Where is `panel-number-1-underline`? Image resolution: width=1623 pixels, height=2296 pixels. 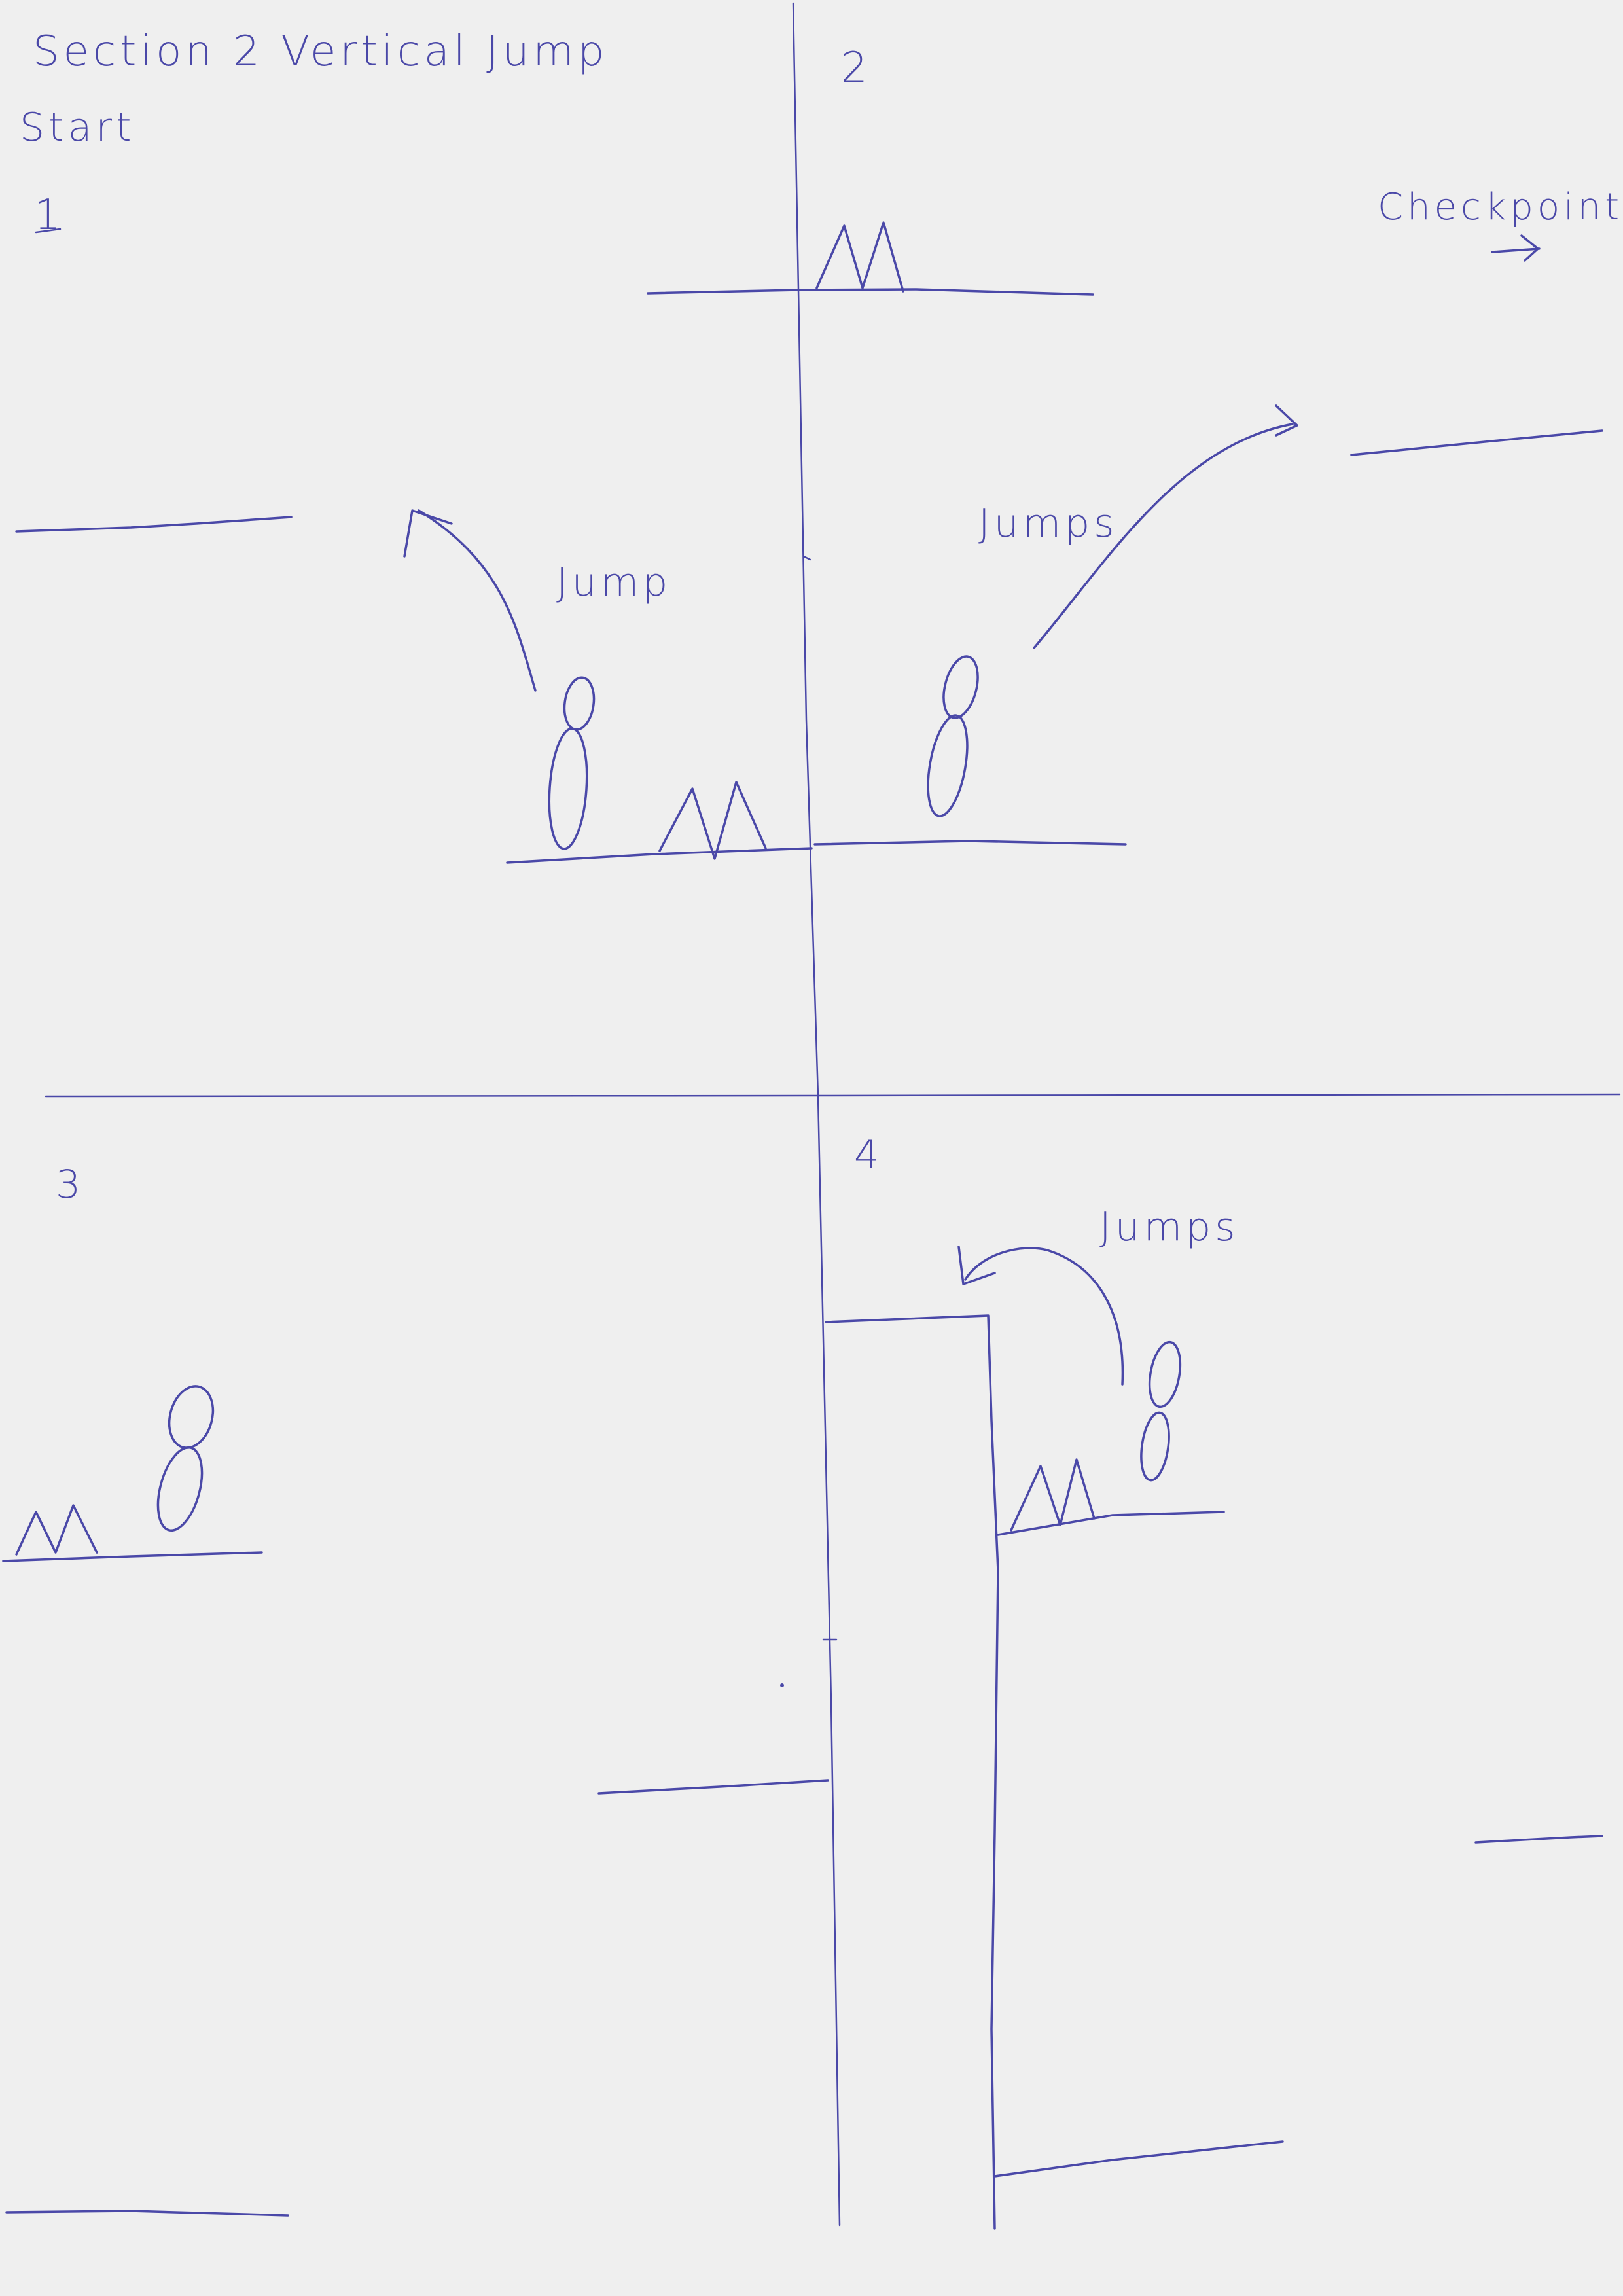
panel-number-1-underline is located at coordinates (48, 231).